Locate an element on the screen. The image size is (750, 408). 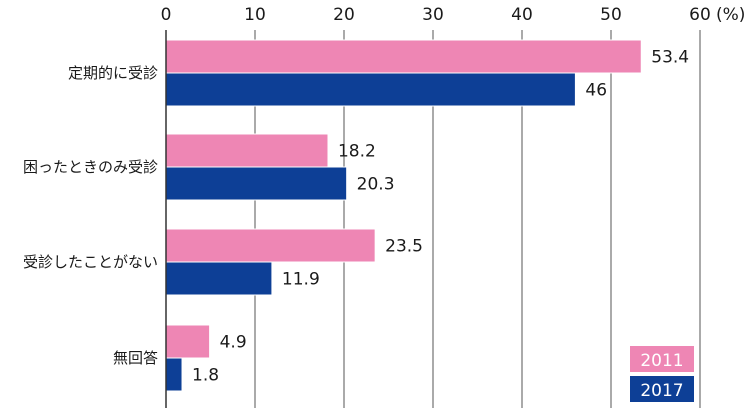
legend-swatch-2011 is located at coordinates (662, 359).